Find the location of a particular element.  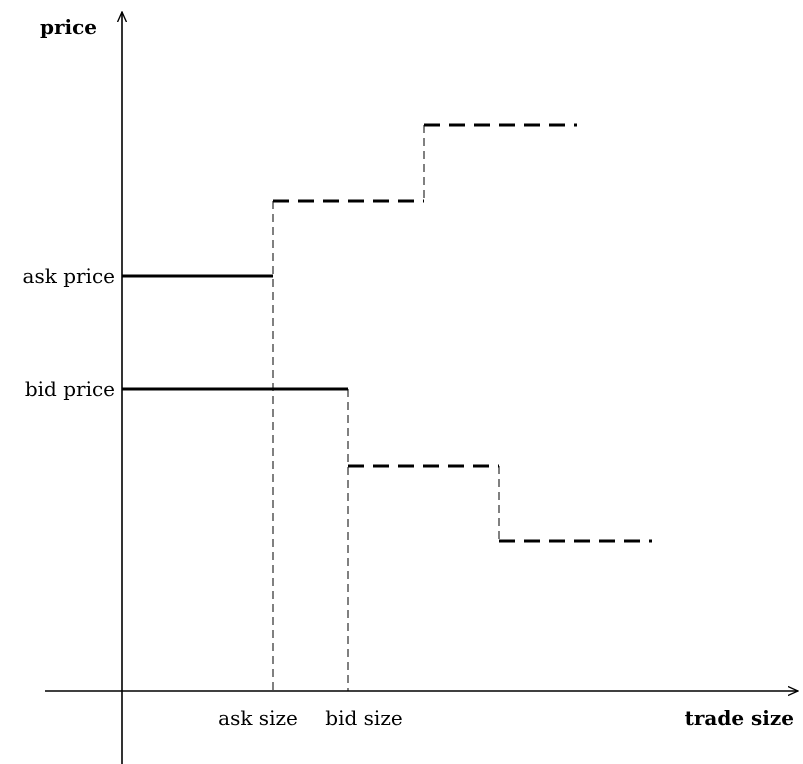

bid-price-label: bid price is located at coordinates (70, 389).